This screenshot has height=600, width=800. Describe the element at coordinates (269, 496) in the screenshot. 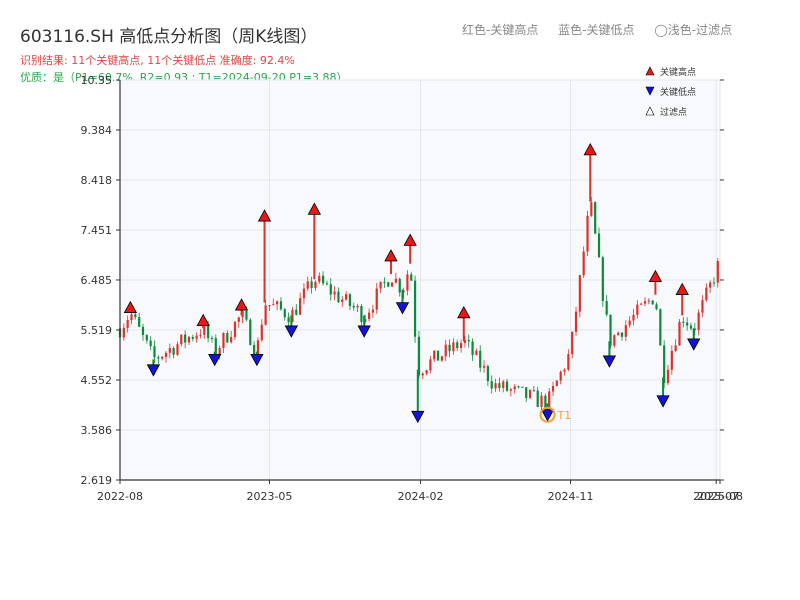

I see `x-tick-label: 2023-05` at that location.